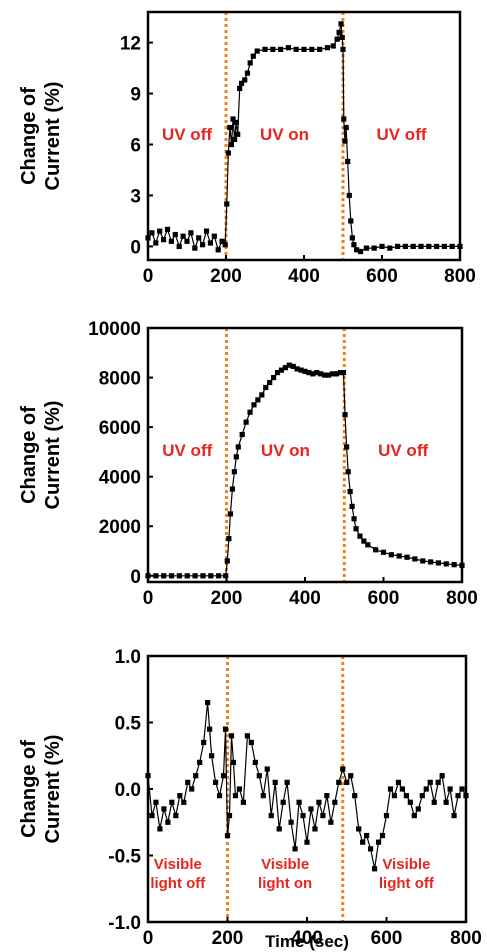 The image size is (487, 952). I want to click on y-tick-label: 9, so click(135, 95).